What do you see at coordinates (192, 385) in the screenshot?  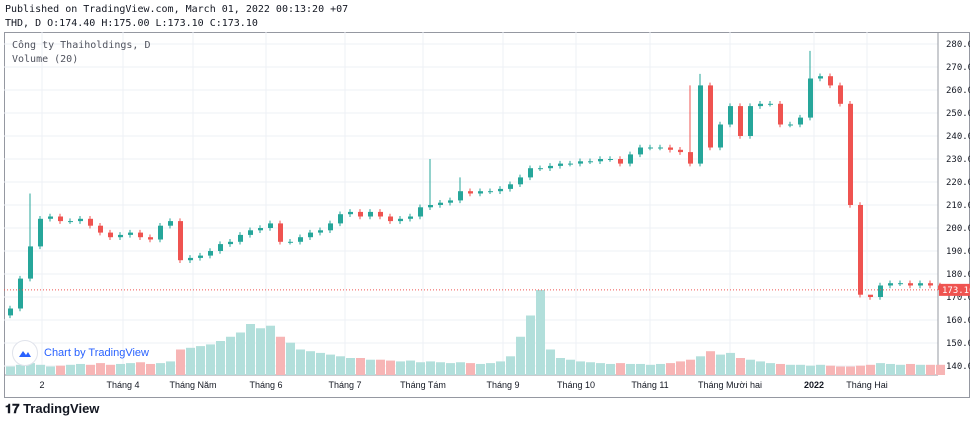 I see `x-tick-label: Tháng Năm` at bounding box center [192, 385].